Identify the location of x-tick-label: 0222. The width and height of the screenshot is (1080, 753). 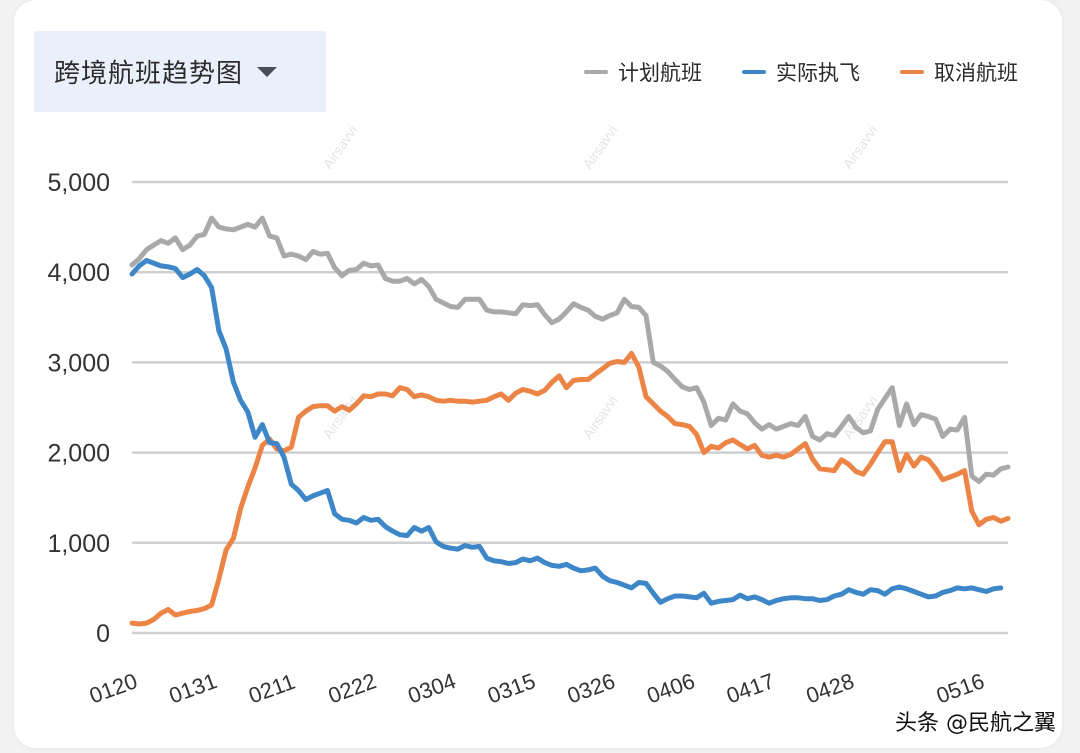
(352, 688).